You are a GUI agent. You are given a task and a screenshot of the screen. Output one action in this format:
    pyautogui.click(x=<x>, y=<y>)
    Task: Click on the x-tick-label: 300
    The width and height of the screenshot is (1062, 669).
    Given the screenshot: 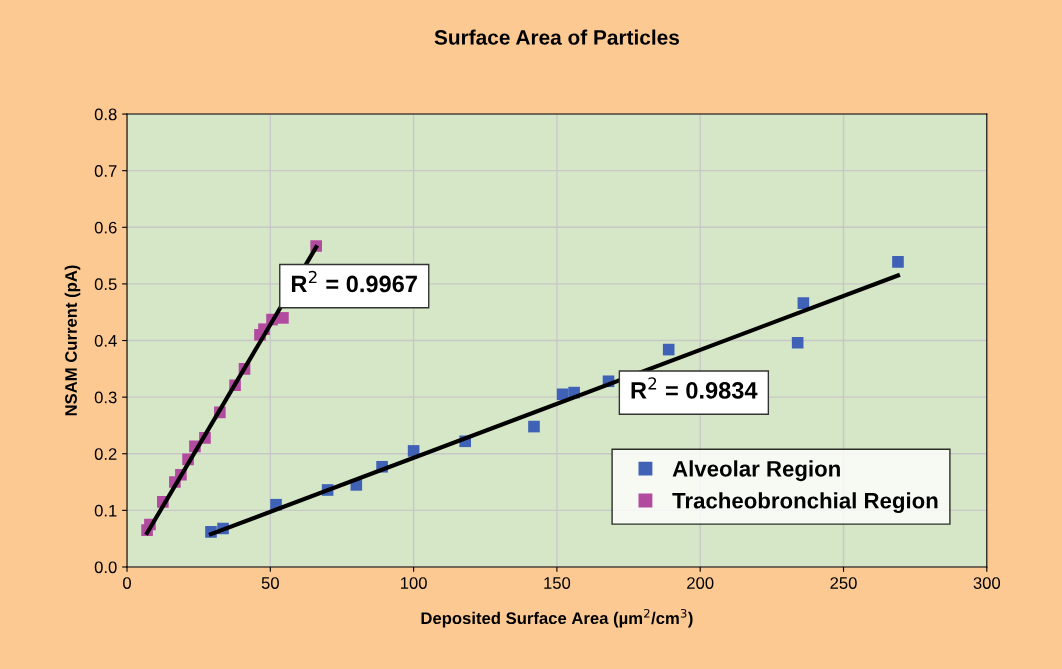 What is the action you would take?
    pyautogui.click(x=987, y=583)
    